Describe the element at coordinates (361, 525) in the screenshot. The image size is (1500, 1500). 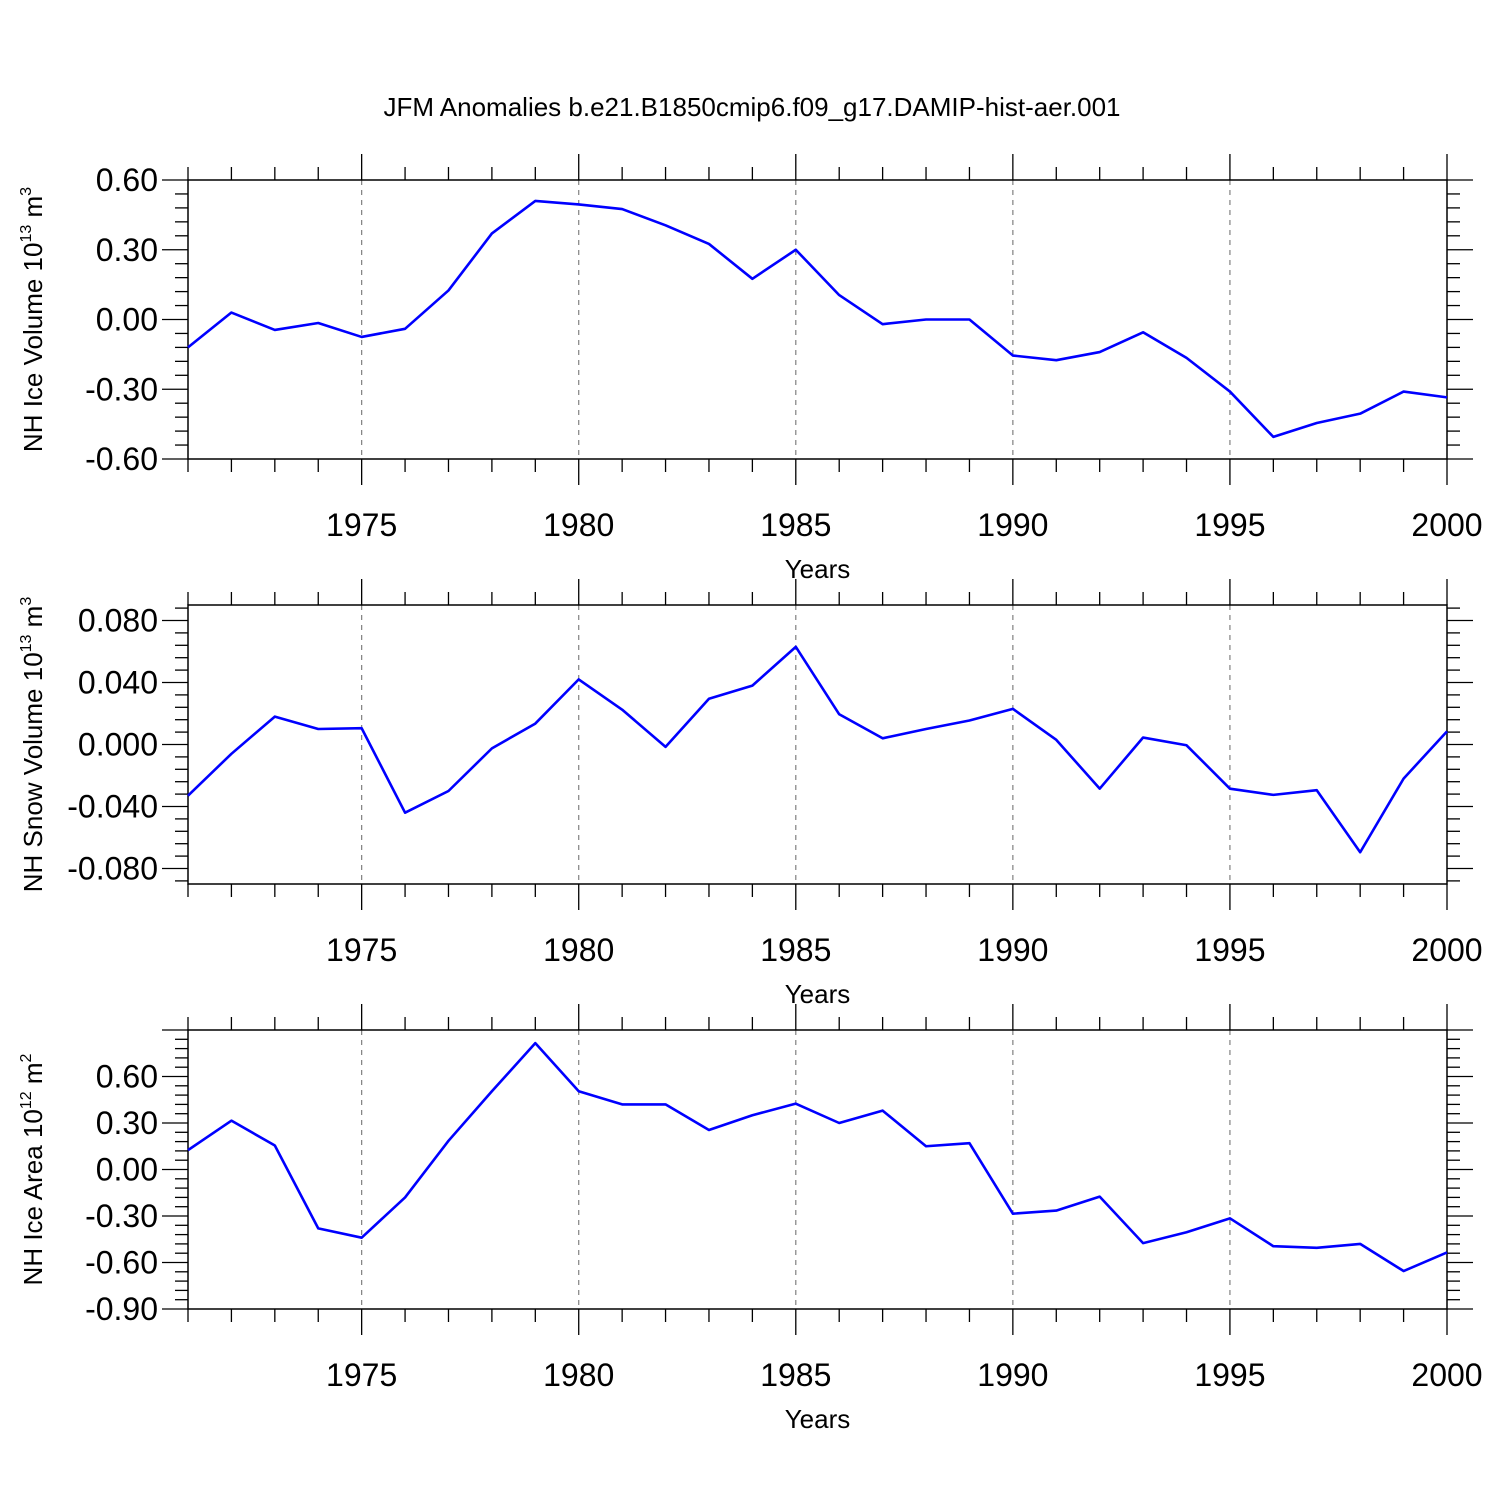
I see `ice-volume-x-tick-label-0: 1975` at that location.